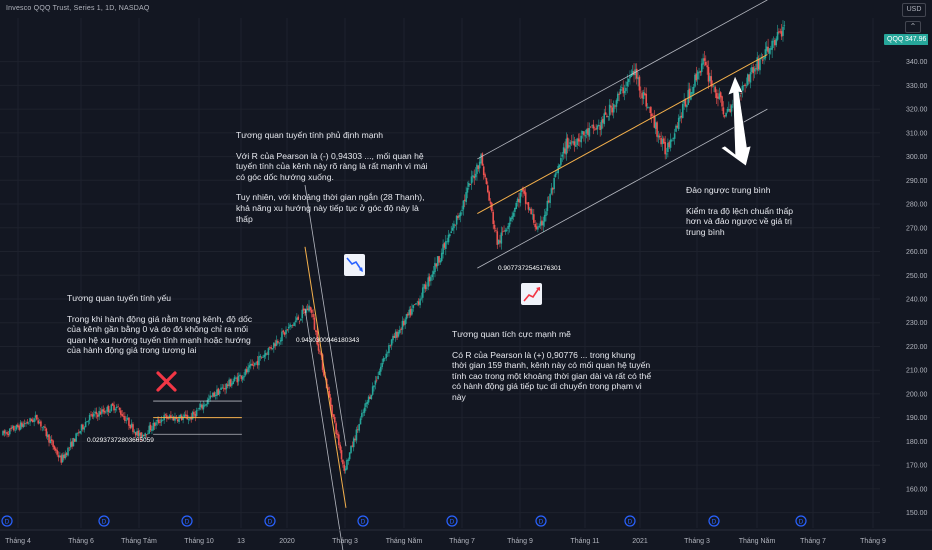 The width and height of the screenshot is (932, 550). What do you see at coordinates (914, 10) in the screenshot?
I see `currency-button: USD` at bounding box center [914, 10].